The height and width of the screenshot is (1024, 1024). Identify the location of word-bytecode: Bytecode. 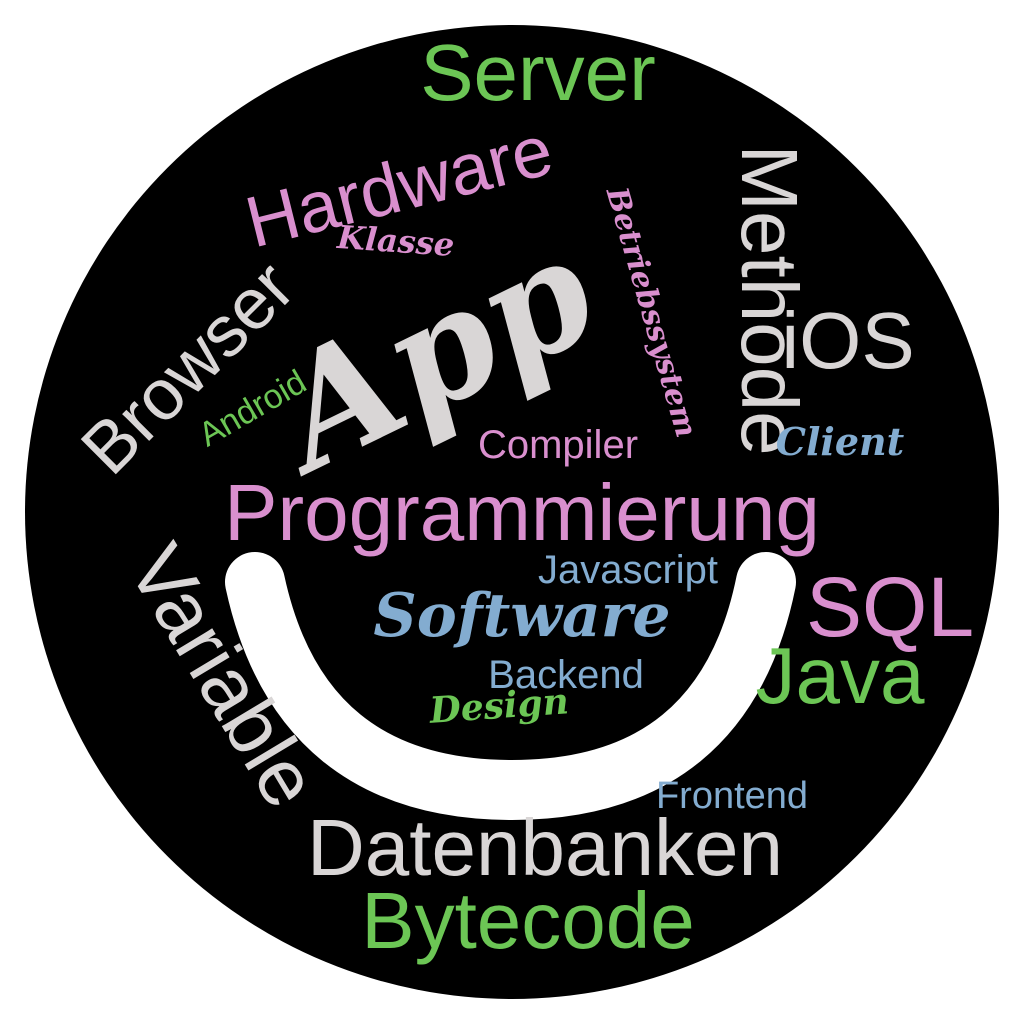
(528, 920).